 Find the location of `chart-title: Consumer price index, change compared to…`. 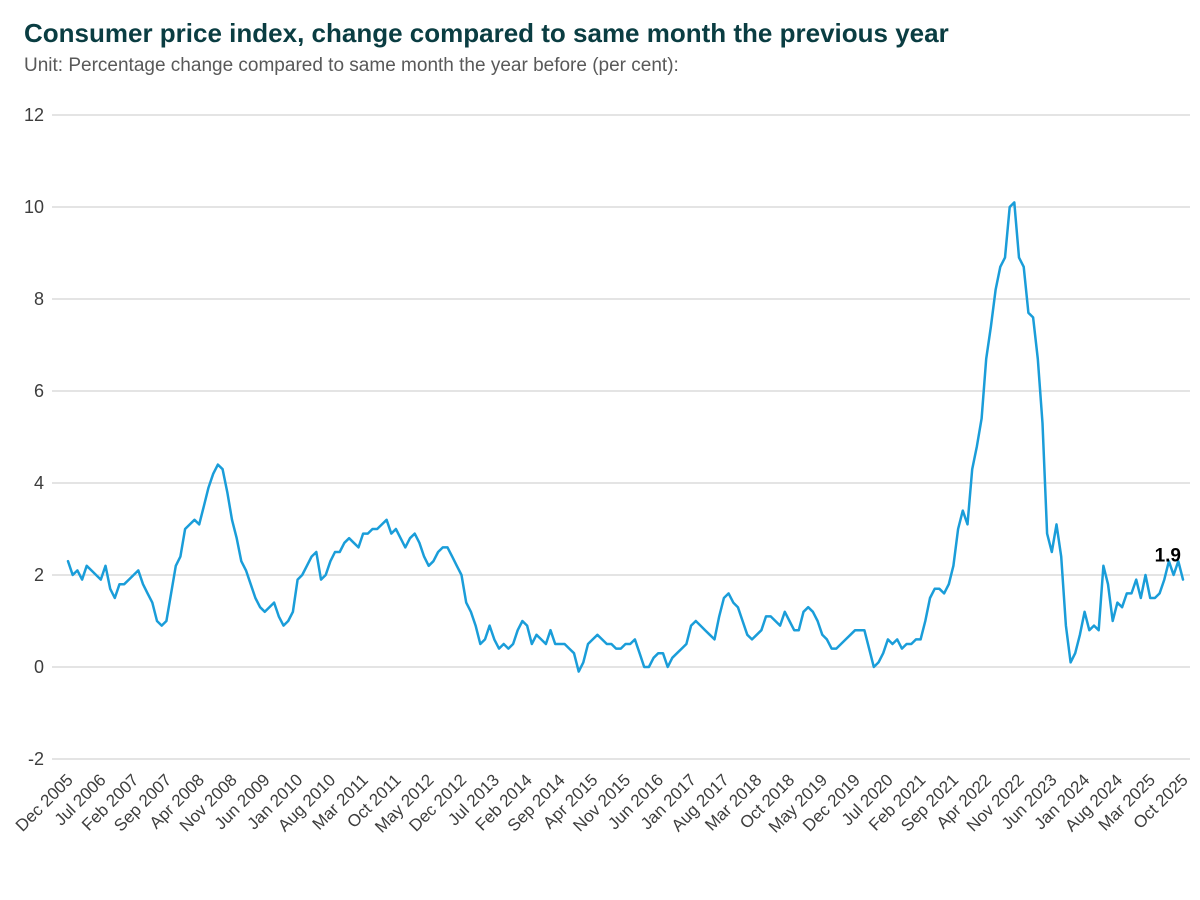

chart-title: Consumer price index, change compared to… is located at coordinates (486, 33).